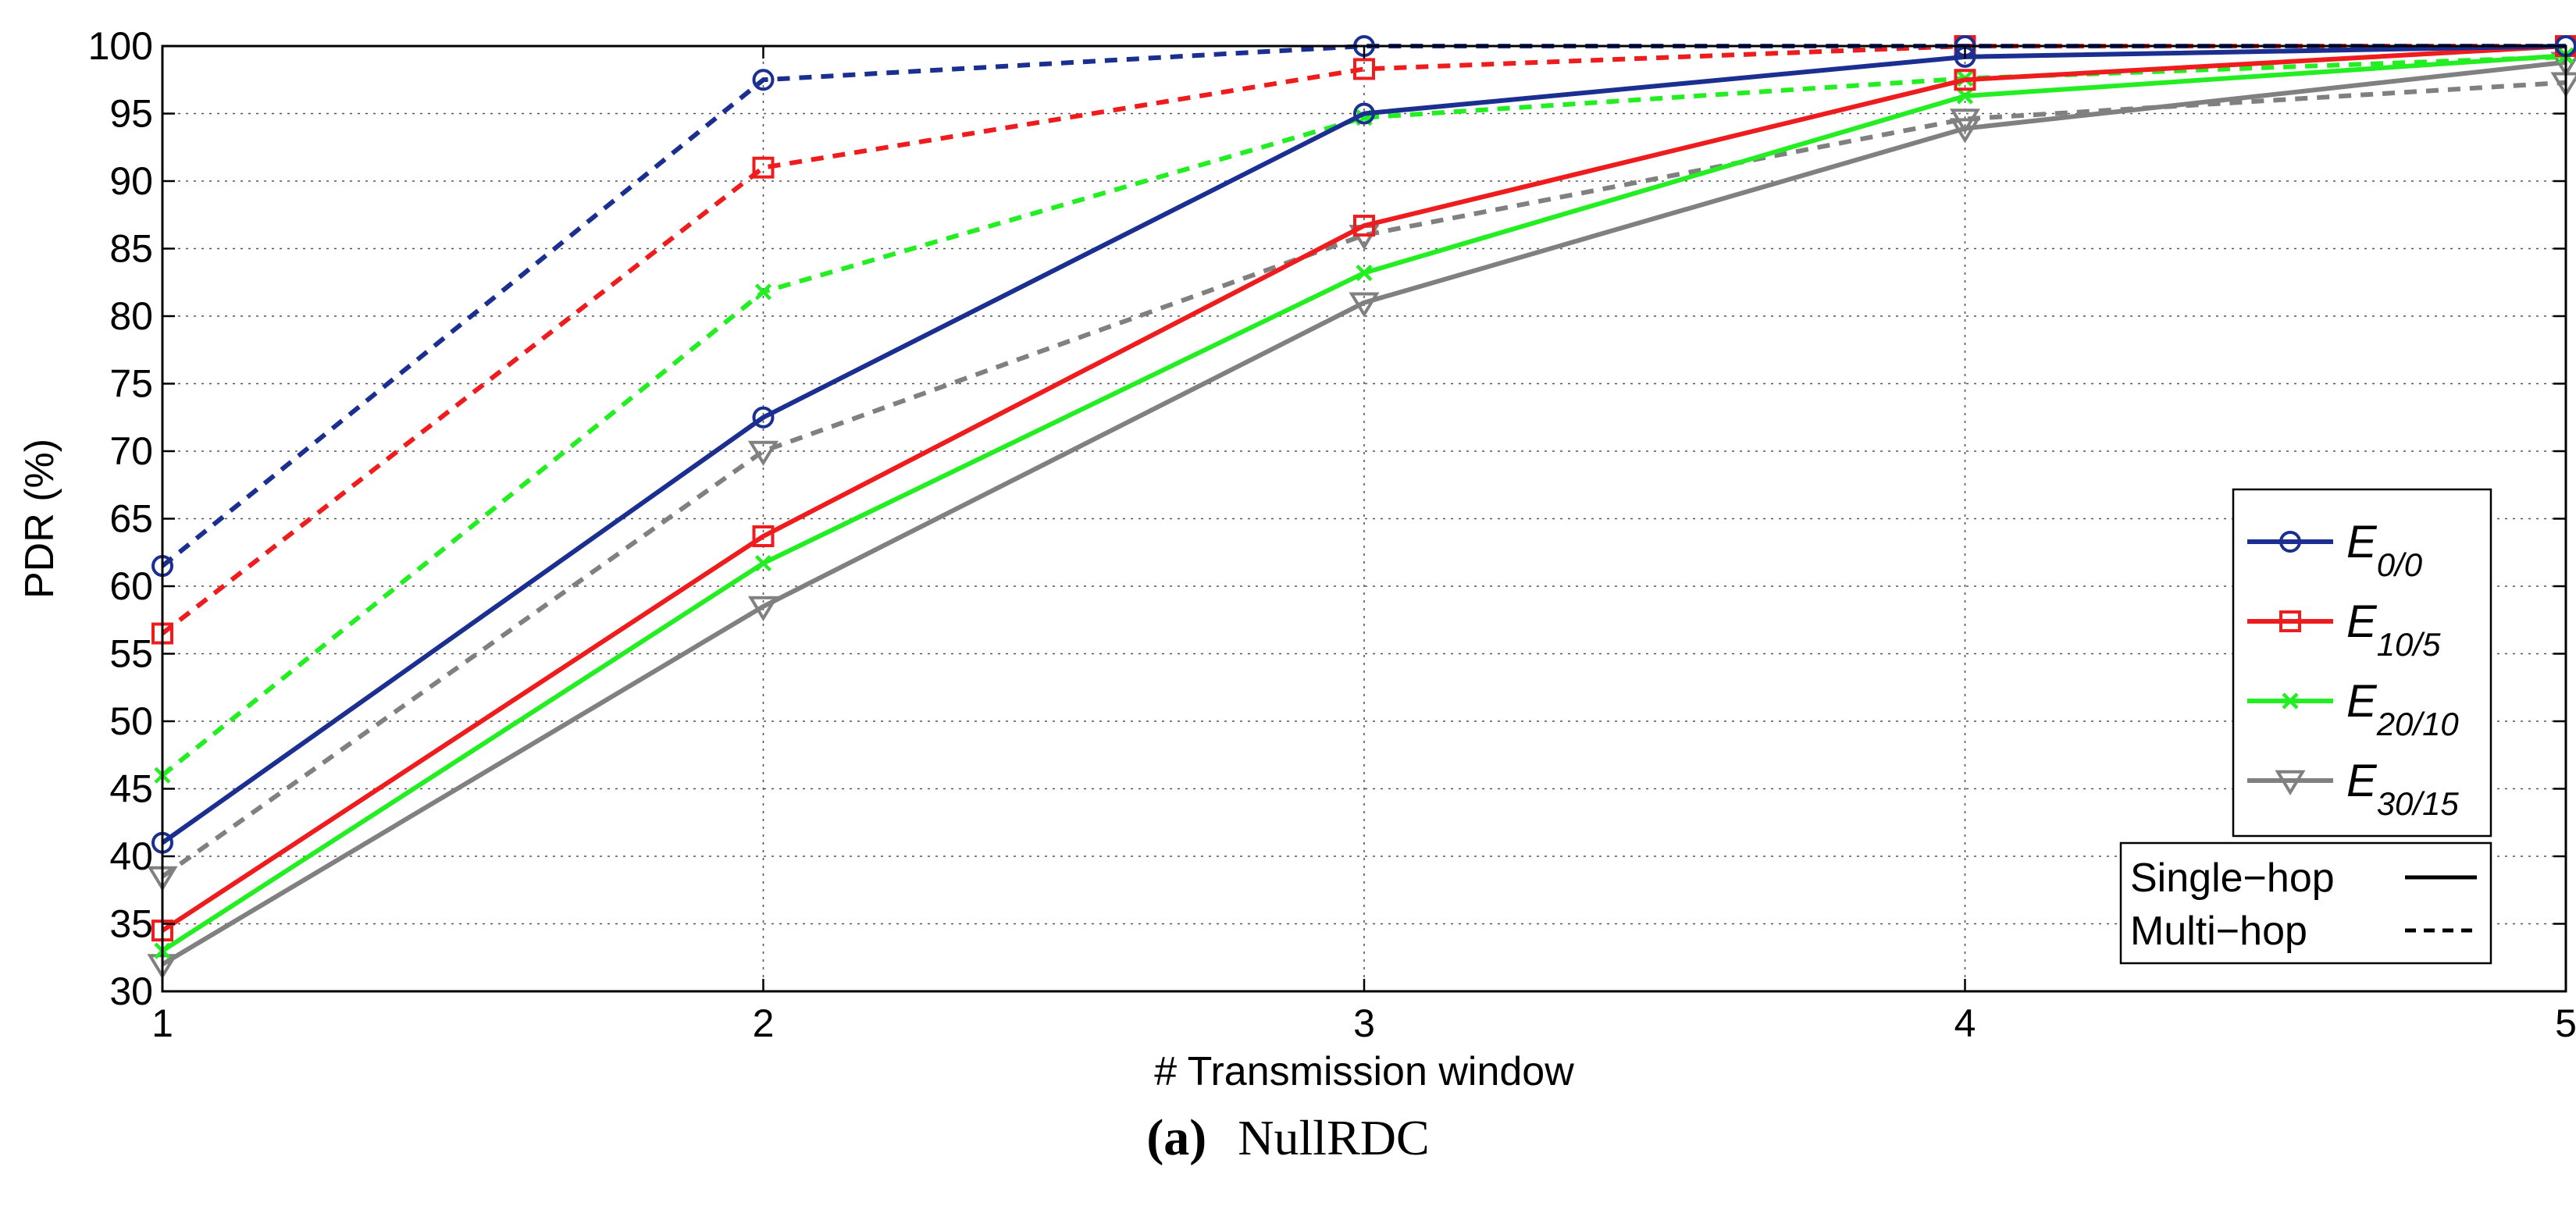 Image resolution: width=2576 pixels, height=1213 pixels. I want to click on line-style-entry: Multi−hop, so click(2303, 931).